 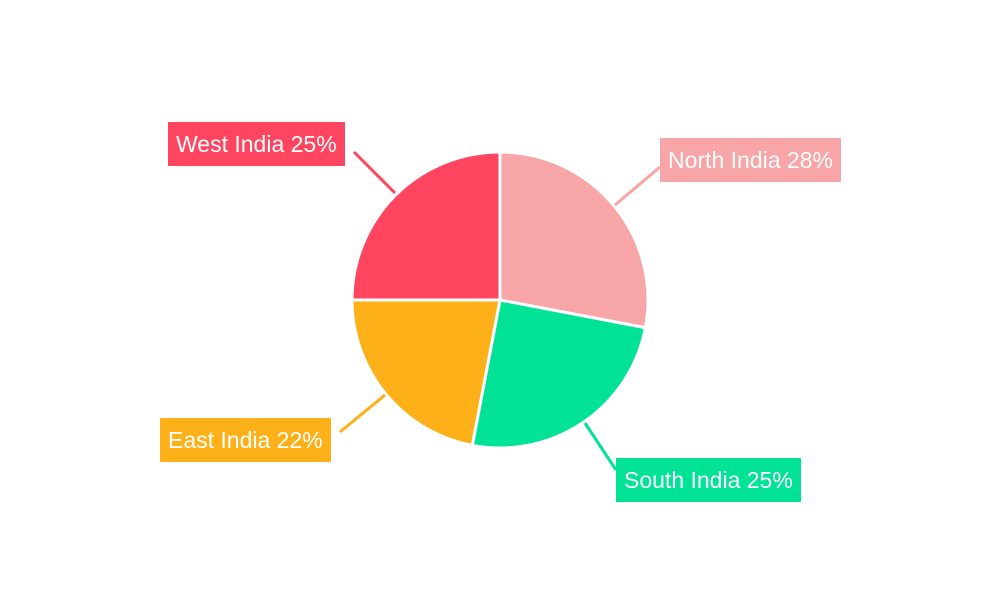 I want to click on pie-slice-east-india, so click(x=426, y=373).